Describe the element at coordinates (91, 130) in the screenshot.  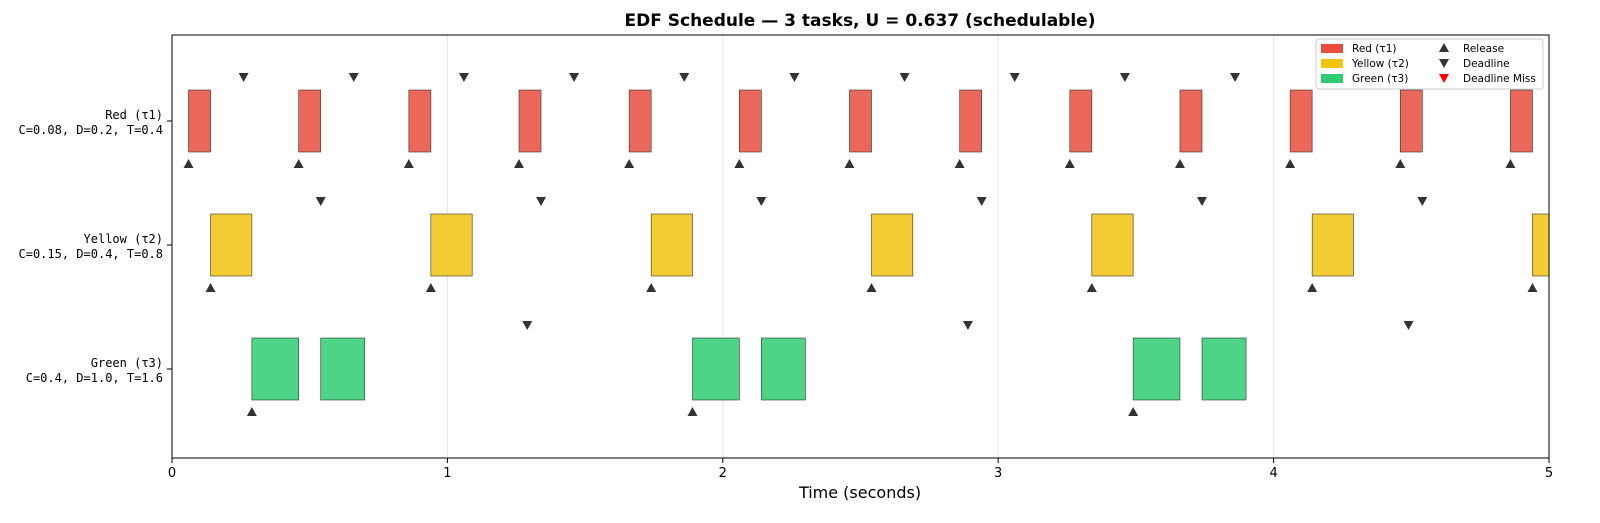
I see `task-params-label-0: C=0.08, D=0.2, T=0.4` at that location.